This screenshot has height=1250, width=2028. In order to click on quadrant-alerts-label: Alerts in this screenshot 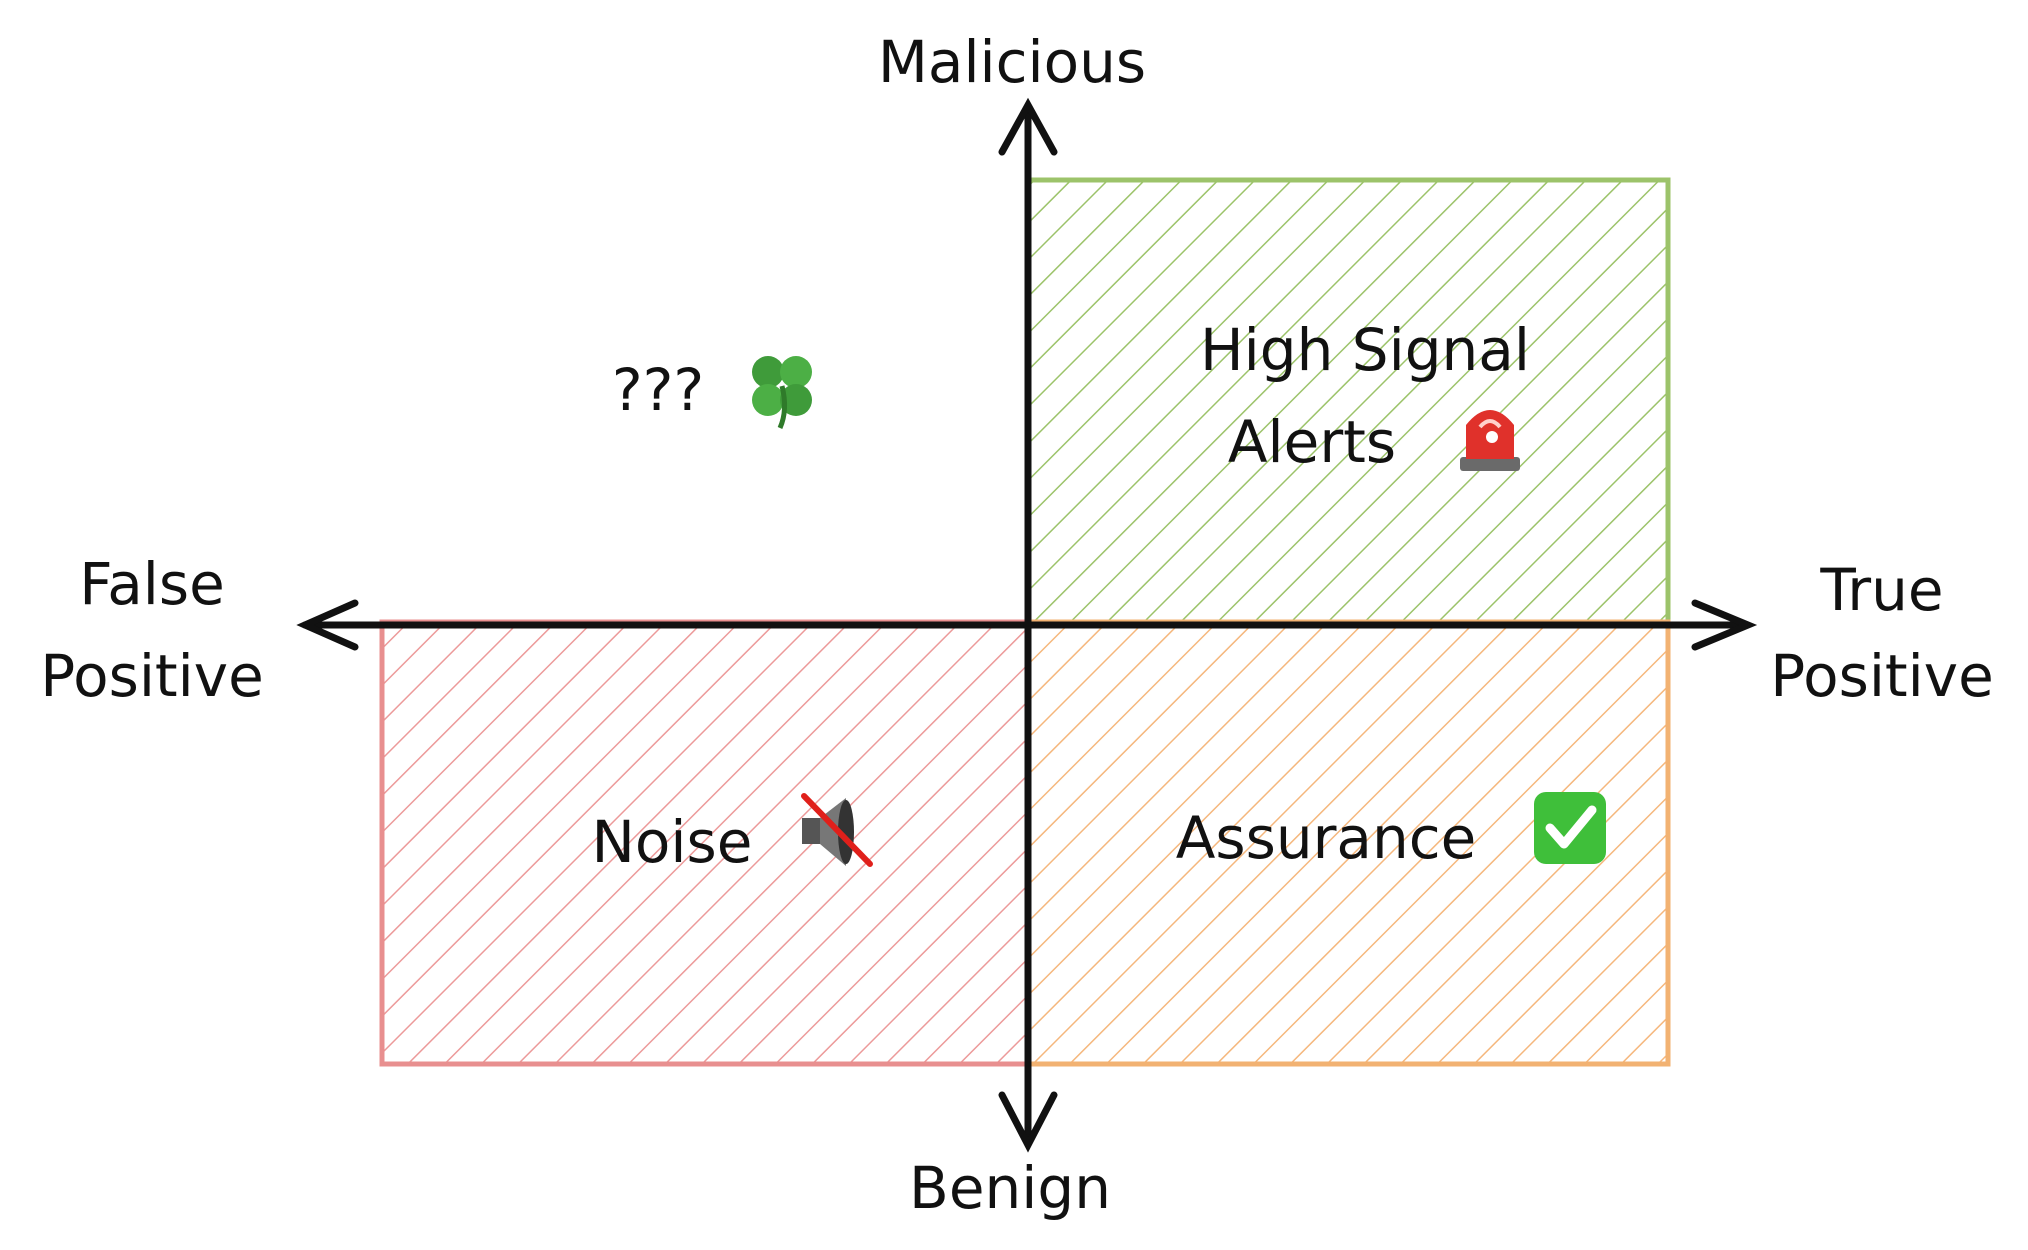, I will do `click(1312, 442)`.